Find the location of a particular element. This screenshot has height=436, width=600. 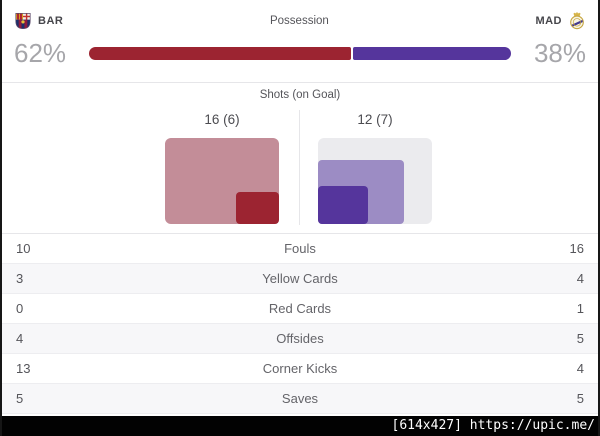

stats-row: 10 Fouls 16 is located at coordinates (300, 249).